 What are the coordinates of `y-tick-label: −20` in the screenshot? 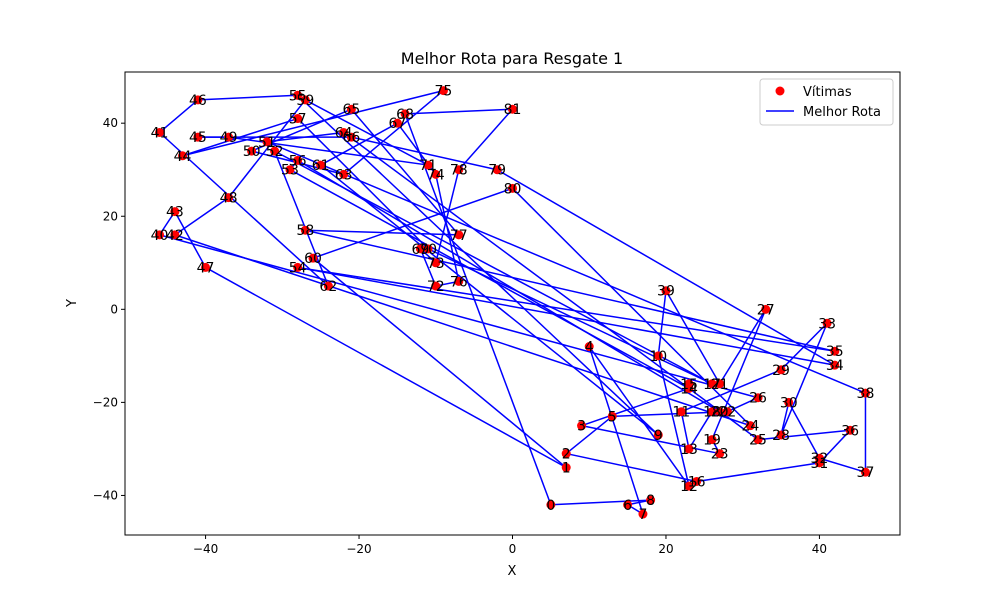 It's located at (105, 402).